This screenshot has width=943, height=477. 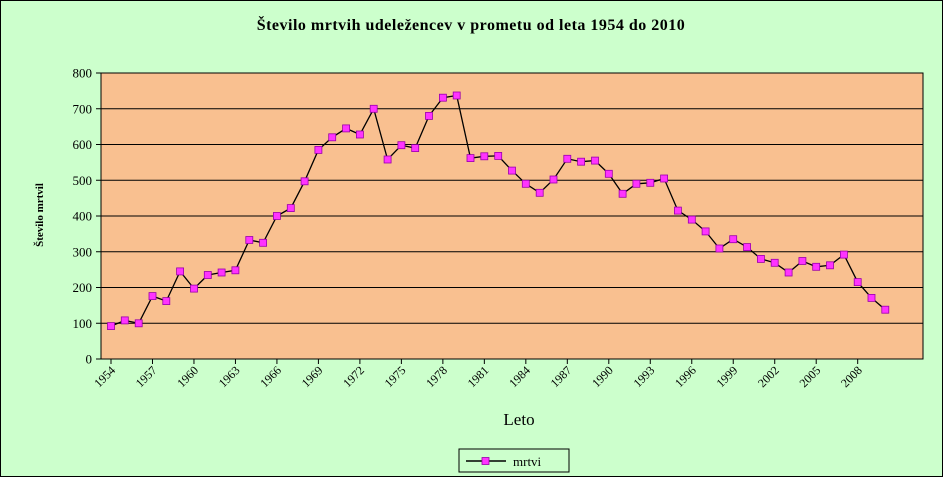 What do you see at coordinates (270, 376) in the screenshot?
I see `x-tick-label-1966: 1966` at bounding box center [270, 376].